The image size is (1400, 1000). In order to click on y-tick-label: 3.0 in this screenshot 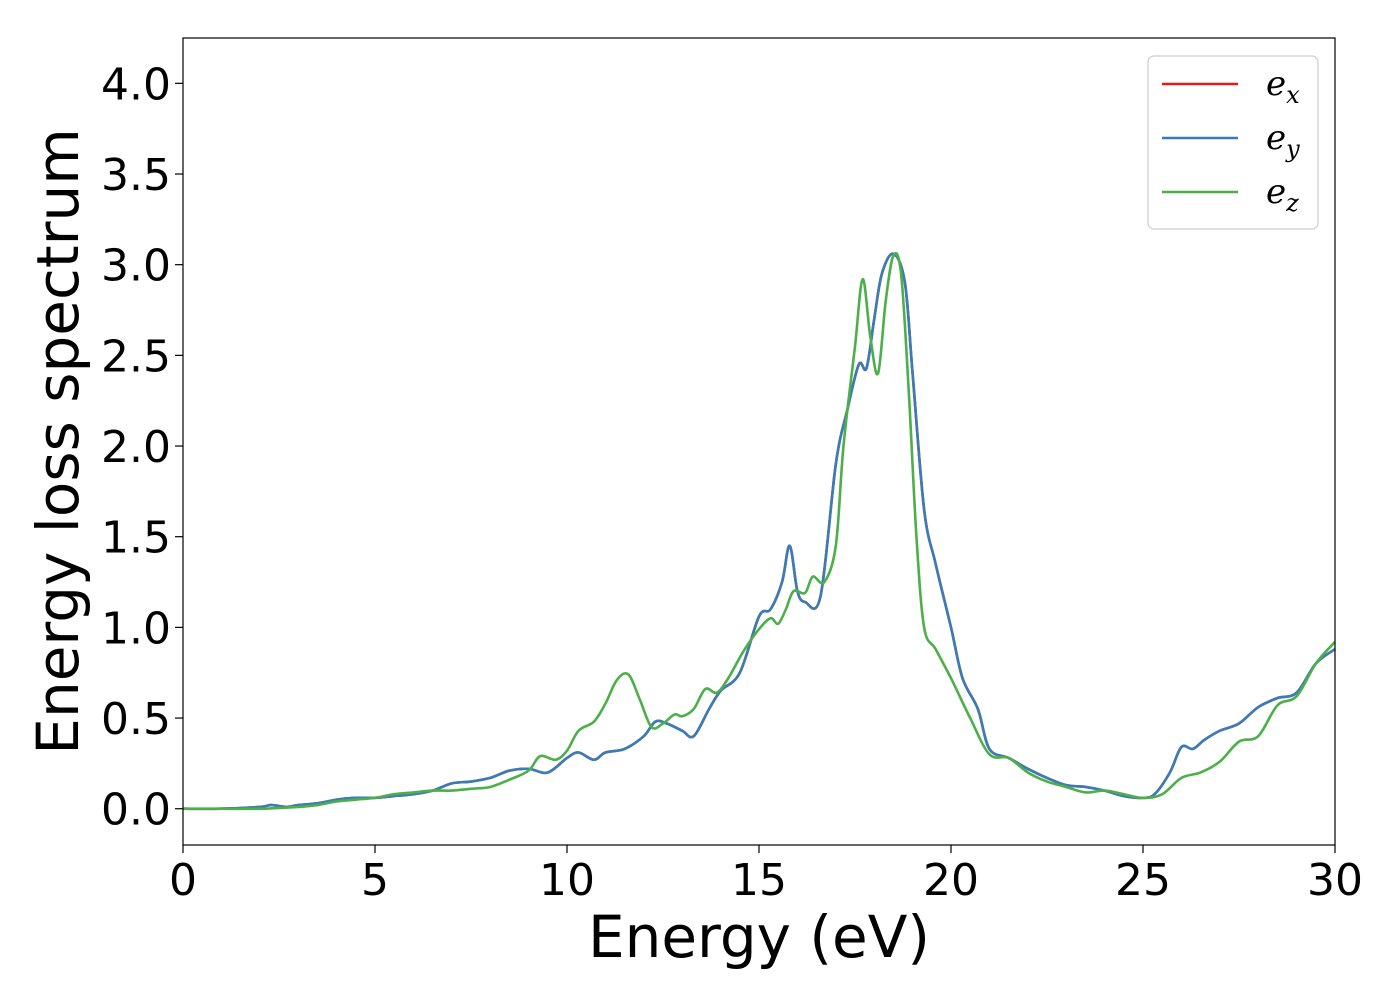, I will do `click(136, 266)`.